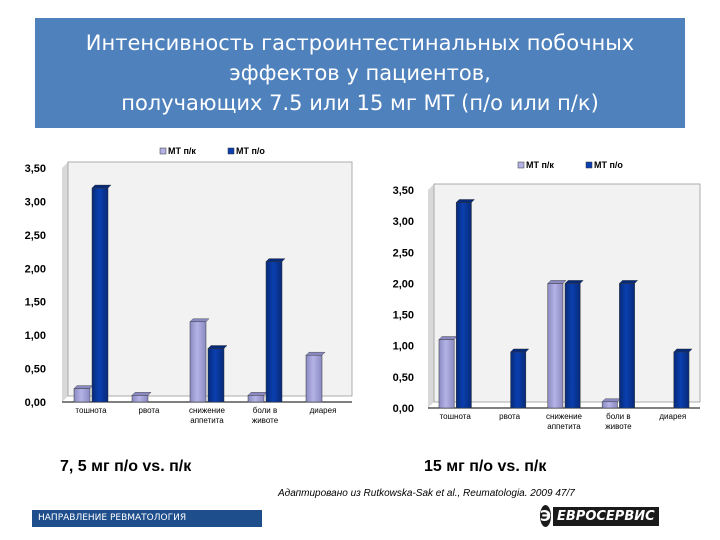 This screenshot has width=720, height=540. I want to click on title-line-2: эффектов у пациентов,, so click(360, 73).